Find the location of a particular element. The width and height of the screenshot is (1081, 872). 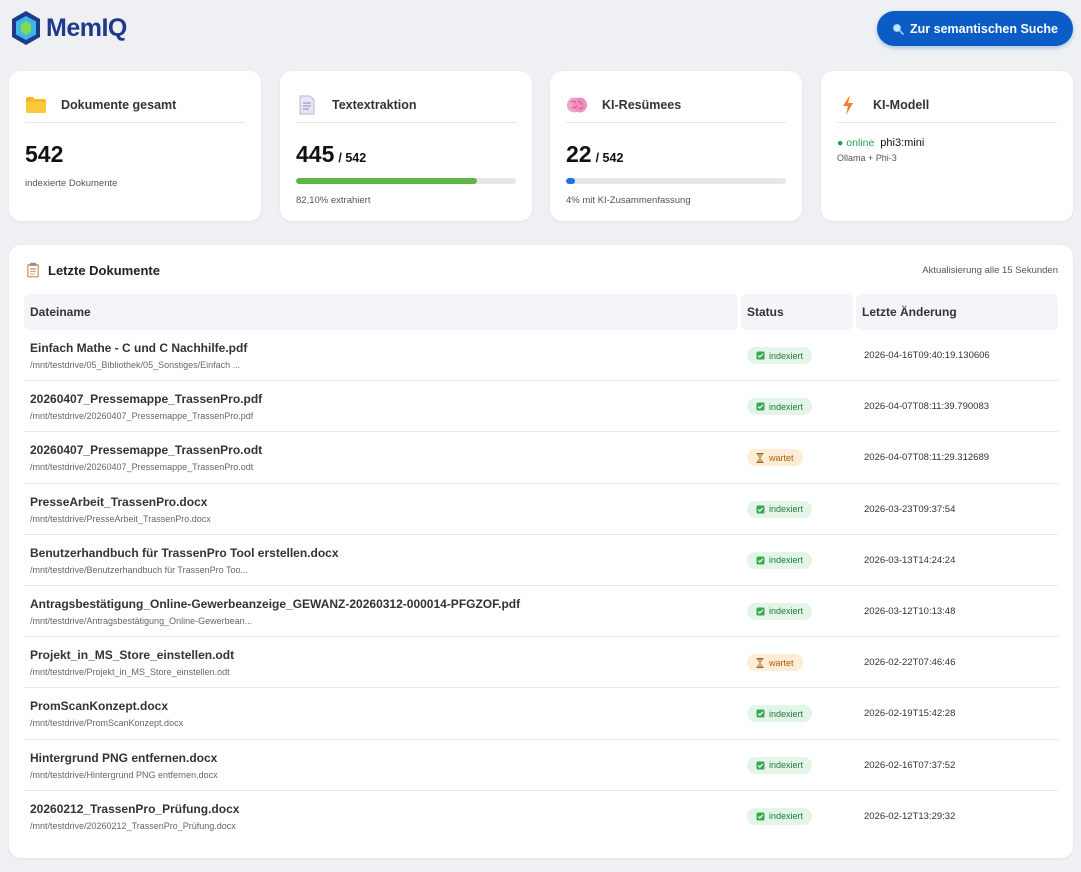

summaries-progress-bar is located at coordinates (676, 181).